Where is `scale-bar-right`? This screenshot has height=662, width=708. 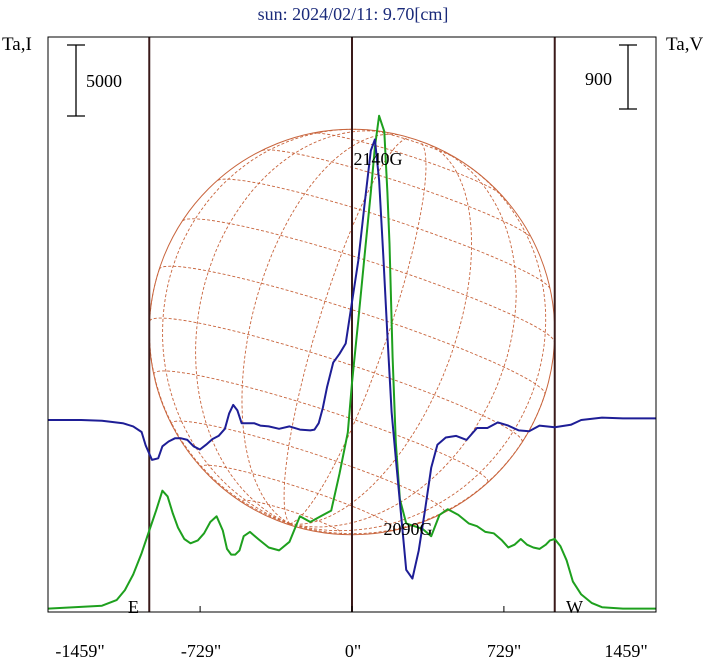
scale-bar-right is located at coordinates (628, 77).